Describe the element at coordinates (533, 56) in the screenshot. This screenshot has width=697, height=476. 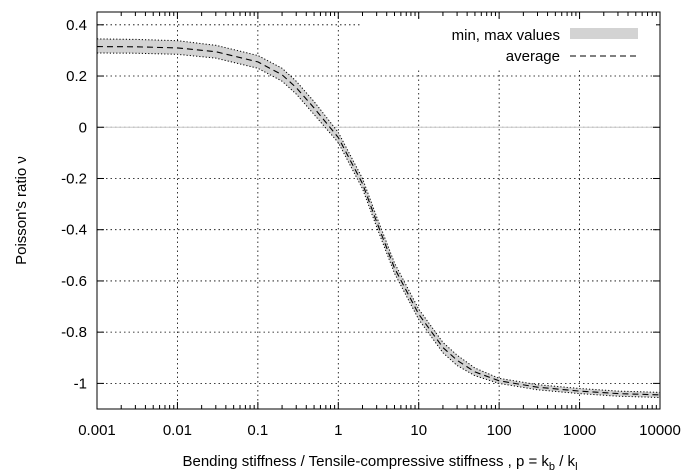
I see `legend-label-average: average` at that location.